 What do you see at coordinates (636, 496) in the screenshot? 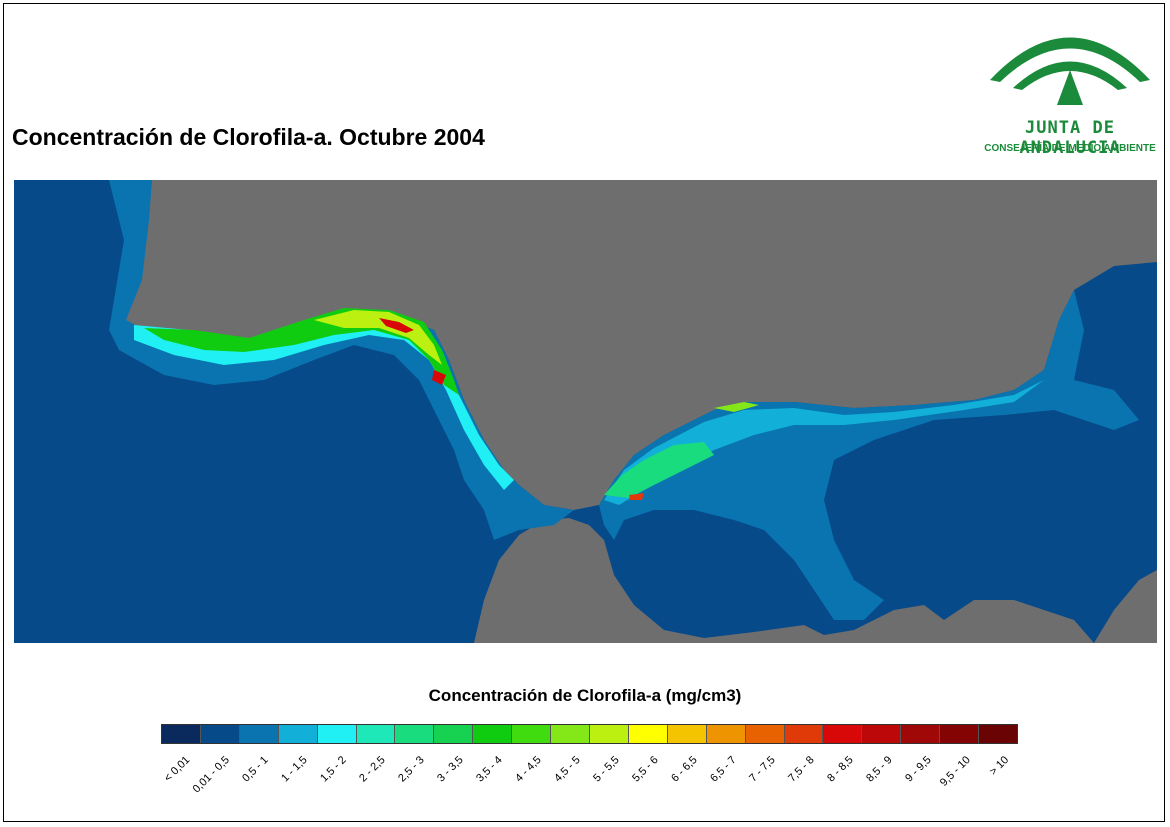
I see `med-hotspot` at bounding box center [636, 496].